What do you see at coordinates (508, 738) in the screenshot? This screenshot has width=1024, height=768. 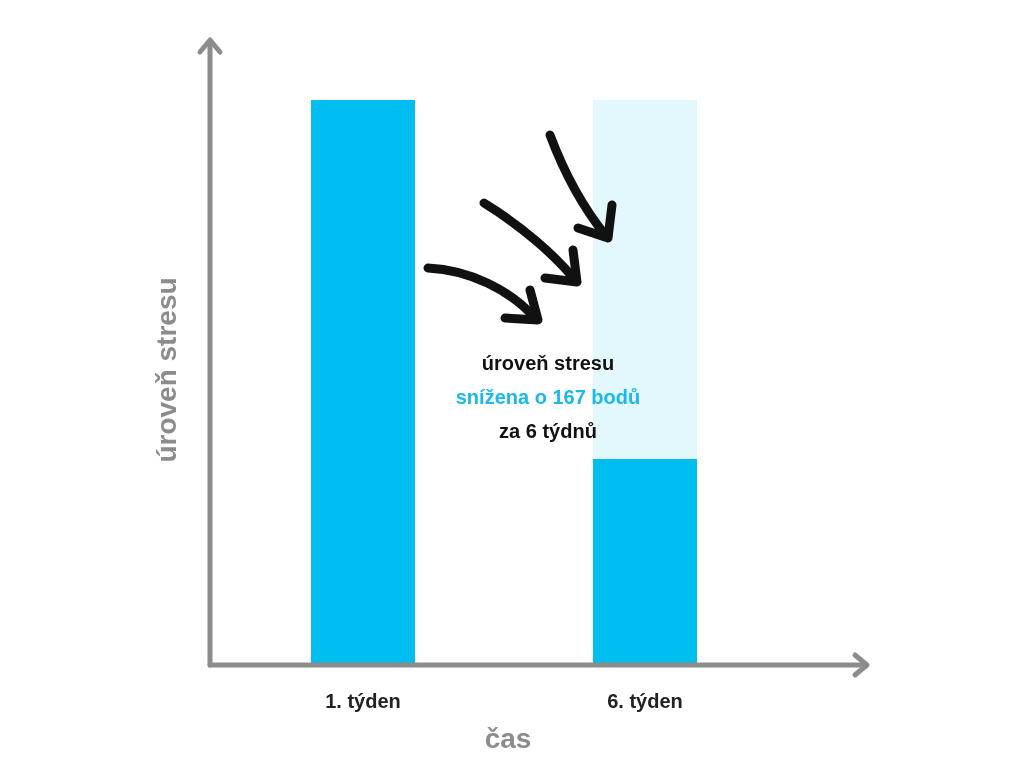 I see `x-axis-title: čas` at bounding box center [508, 738].